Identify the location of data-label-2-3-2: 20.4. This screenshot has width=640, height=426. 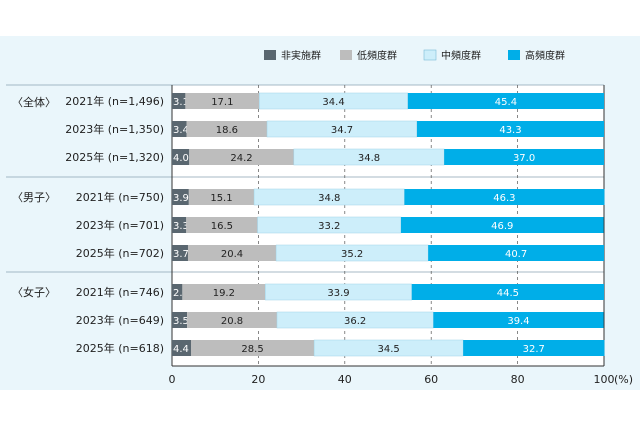
(232, 254).